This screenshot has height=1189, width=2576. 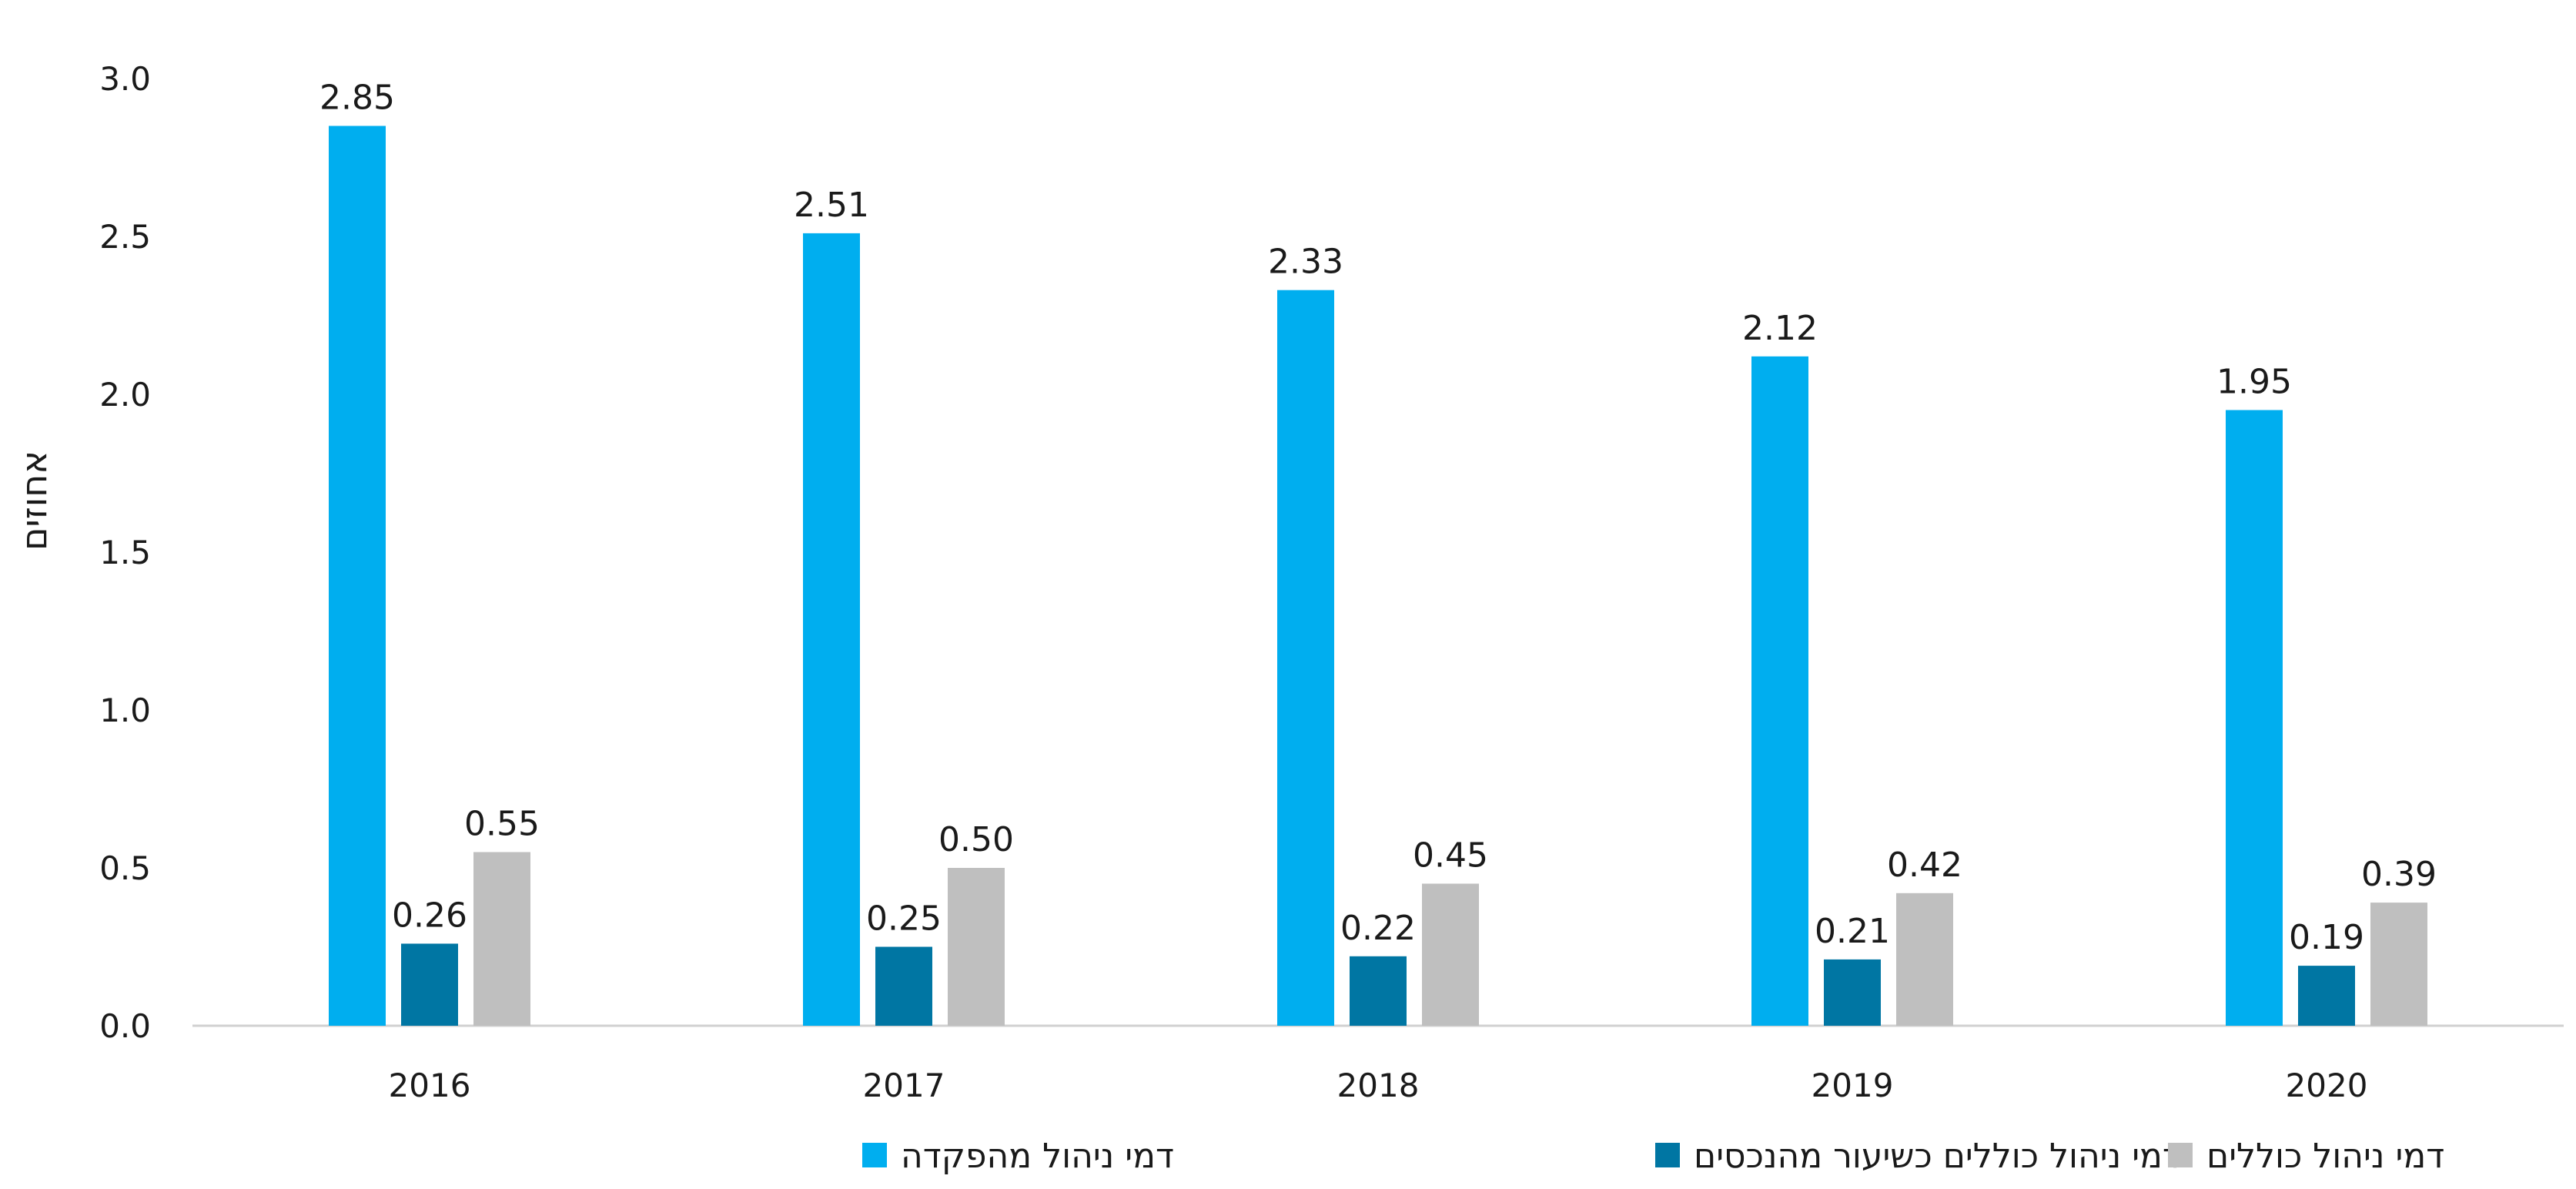 I want to click on x-tick-label: 2019, so click(x=1853, y=1085).